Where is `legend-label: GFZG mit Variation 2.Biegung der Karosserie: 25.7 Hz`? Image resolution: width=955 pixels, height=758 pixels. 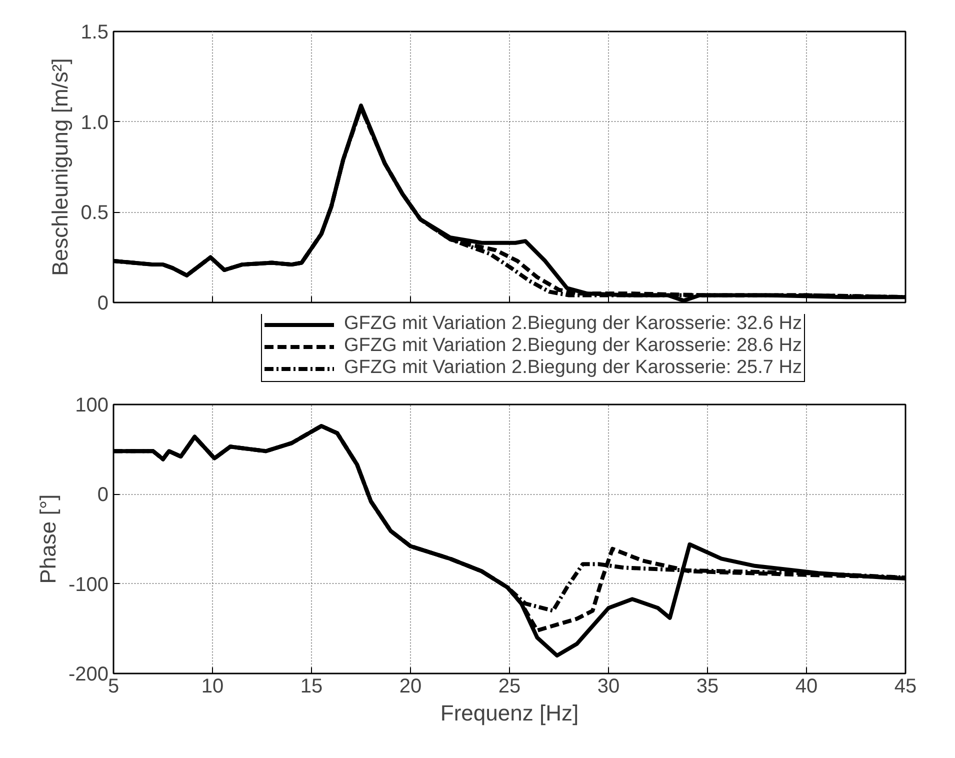 legend-label: GFZG mit Variation 2.Biegung der Karosserie: 25.7 Hz is located at coordinates (573, 368).